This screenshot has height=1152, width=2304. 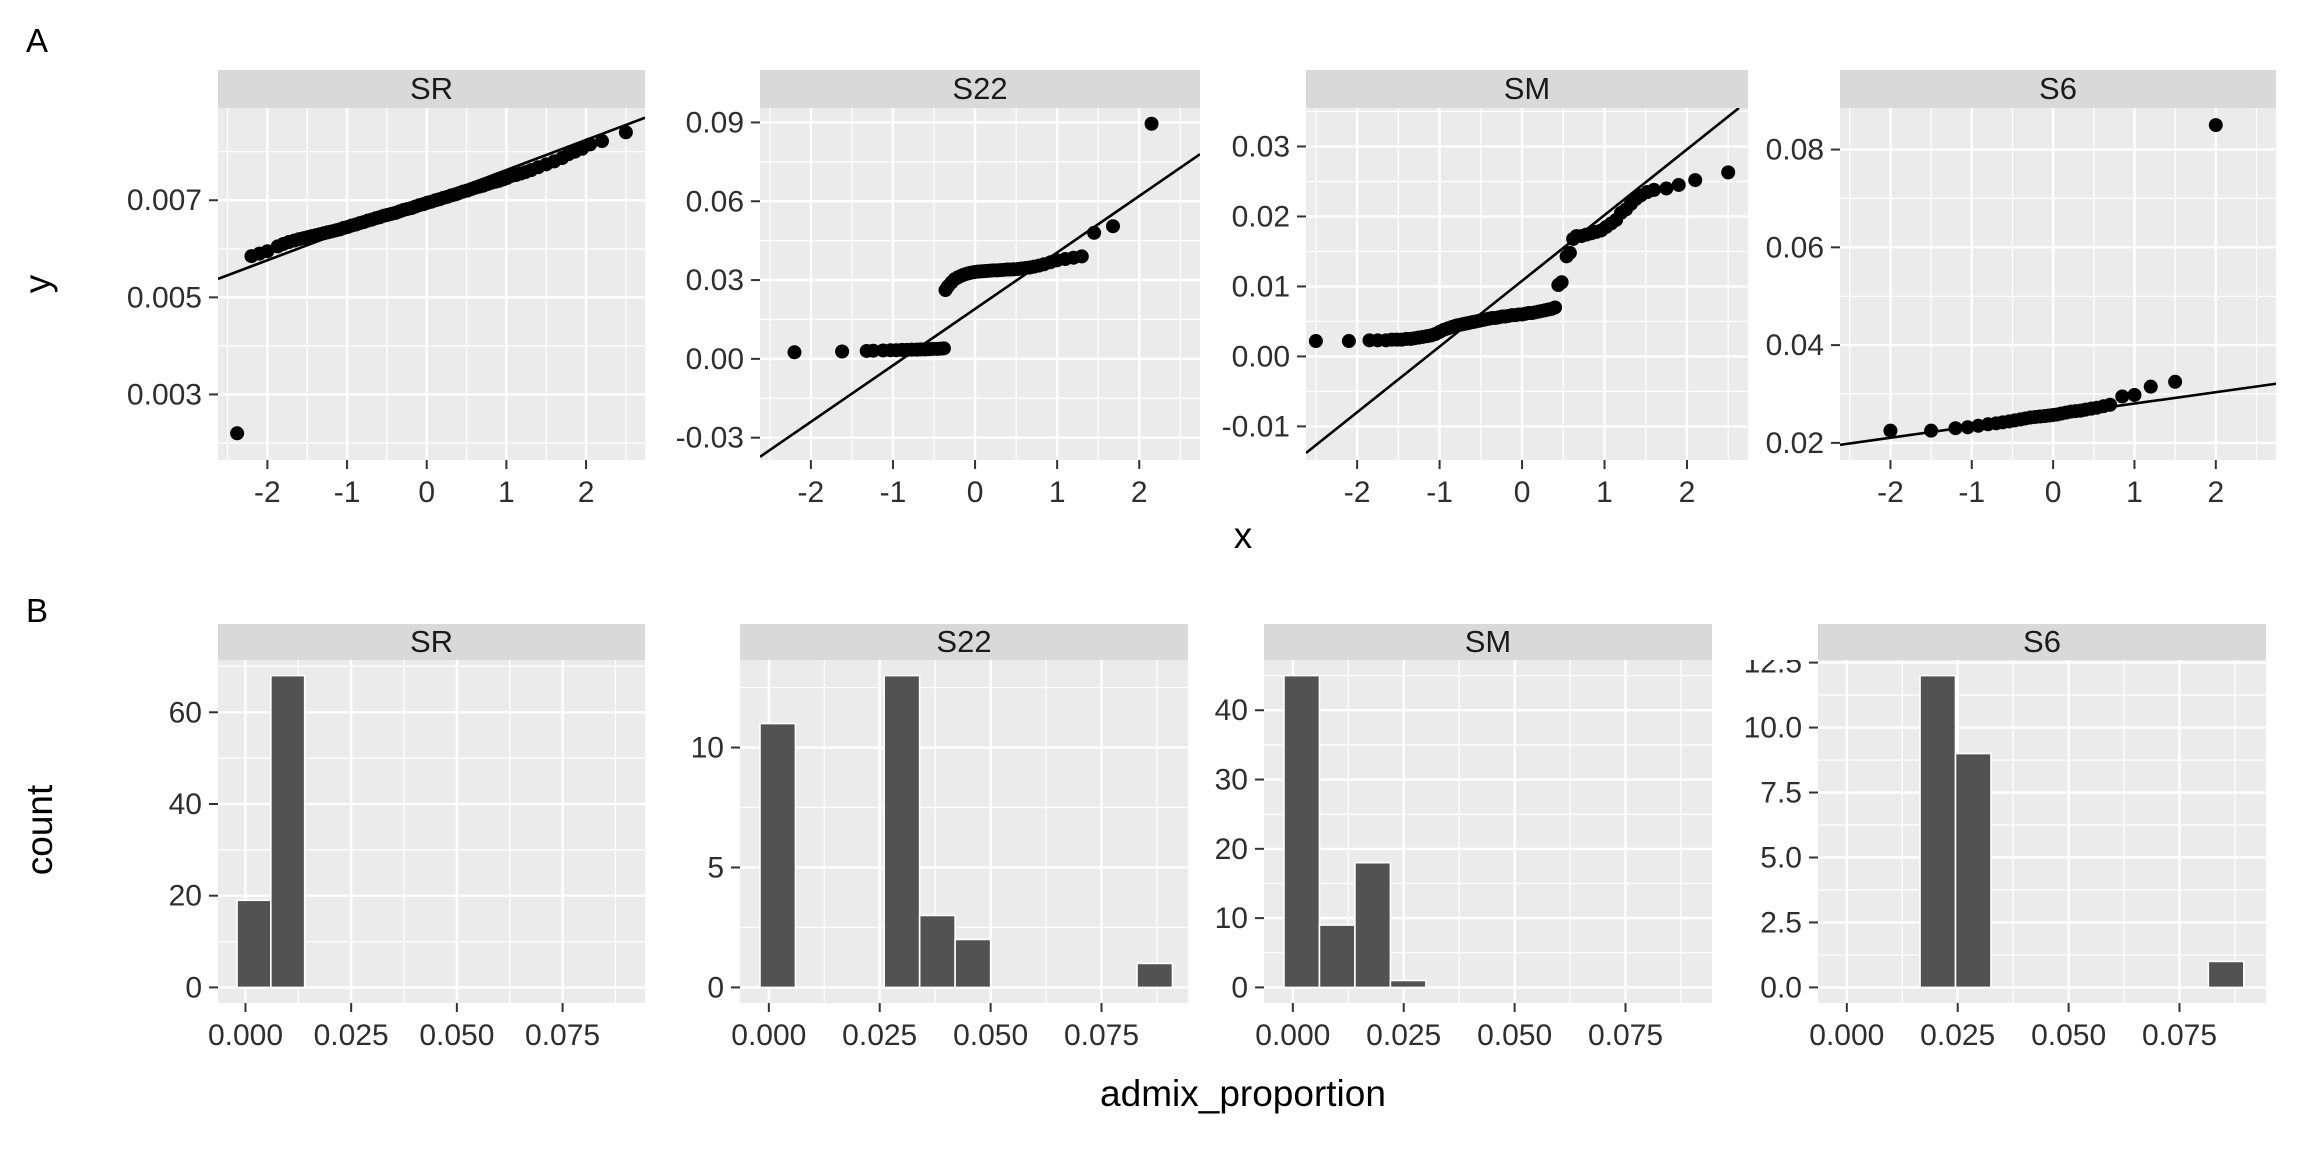 What do you see at coordinates (185, 712) in the screenshot?
I see `svg-text: 60` at bounding box center [185, 712].